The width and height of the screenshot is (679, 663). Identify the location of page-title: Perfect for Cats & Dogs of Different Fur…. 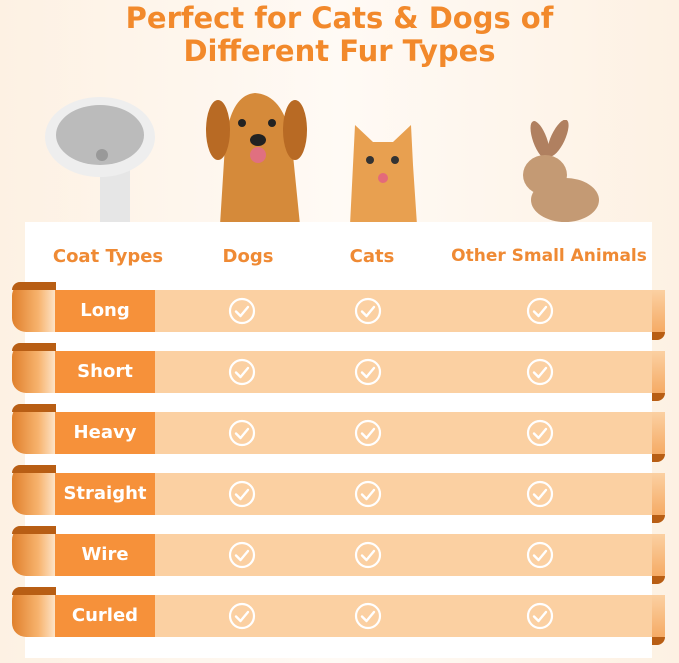
(339, 34).